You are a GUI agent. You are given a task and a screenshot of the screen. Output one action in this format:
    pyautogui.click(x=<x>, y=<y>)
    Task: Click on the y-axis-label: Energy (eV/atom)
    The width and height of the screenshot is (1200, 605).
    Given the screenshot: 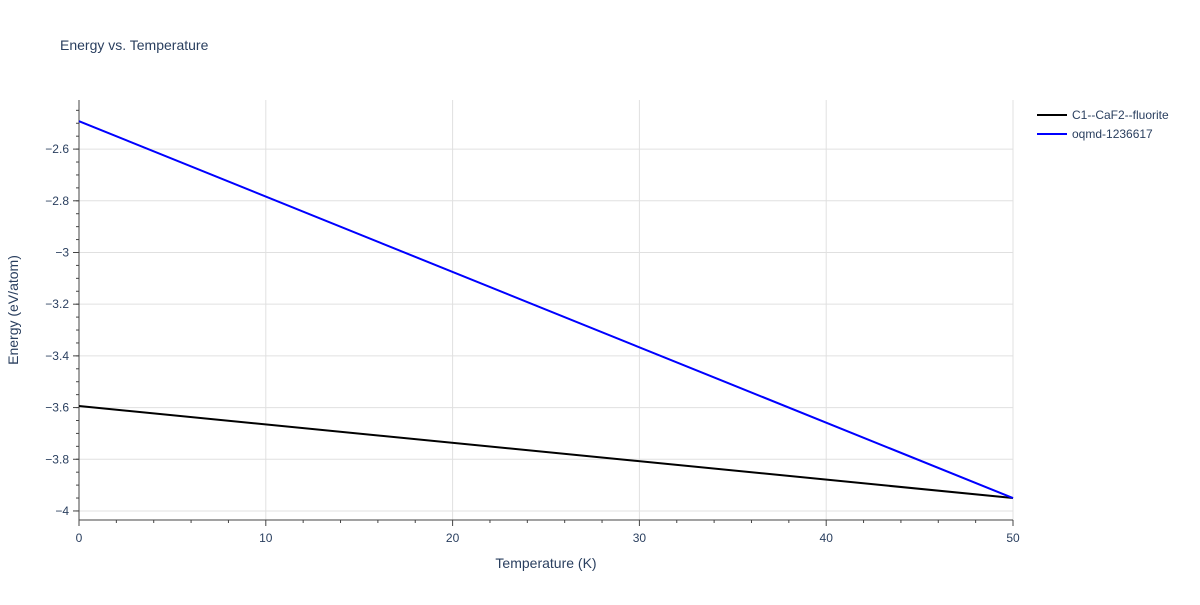 What is the action you would take?
    pyautogui.click(x=13, y=310)
    